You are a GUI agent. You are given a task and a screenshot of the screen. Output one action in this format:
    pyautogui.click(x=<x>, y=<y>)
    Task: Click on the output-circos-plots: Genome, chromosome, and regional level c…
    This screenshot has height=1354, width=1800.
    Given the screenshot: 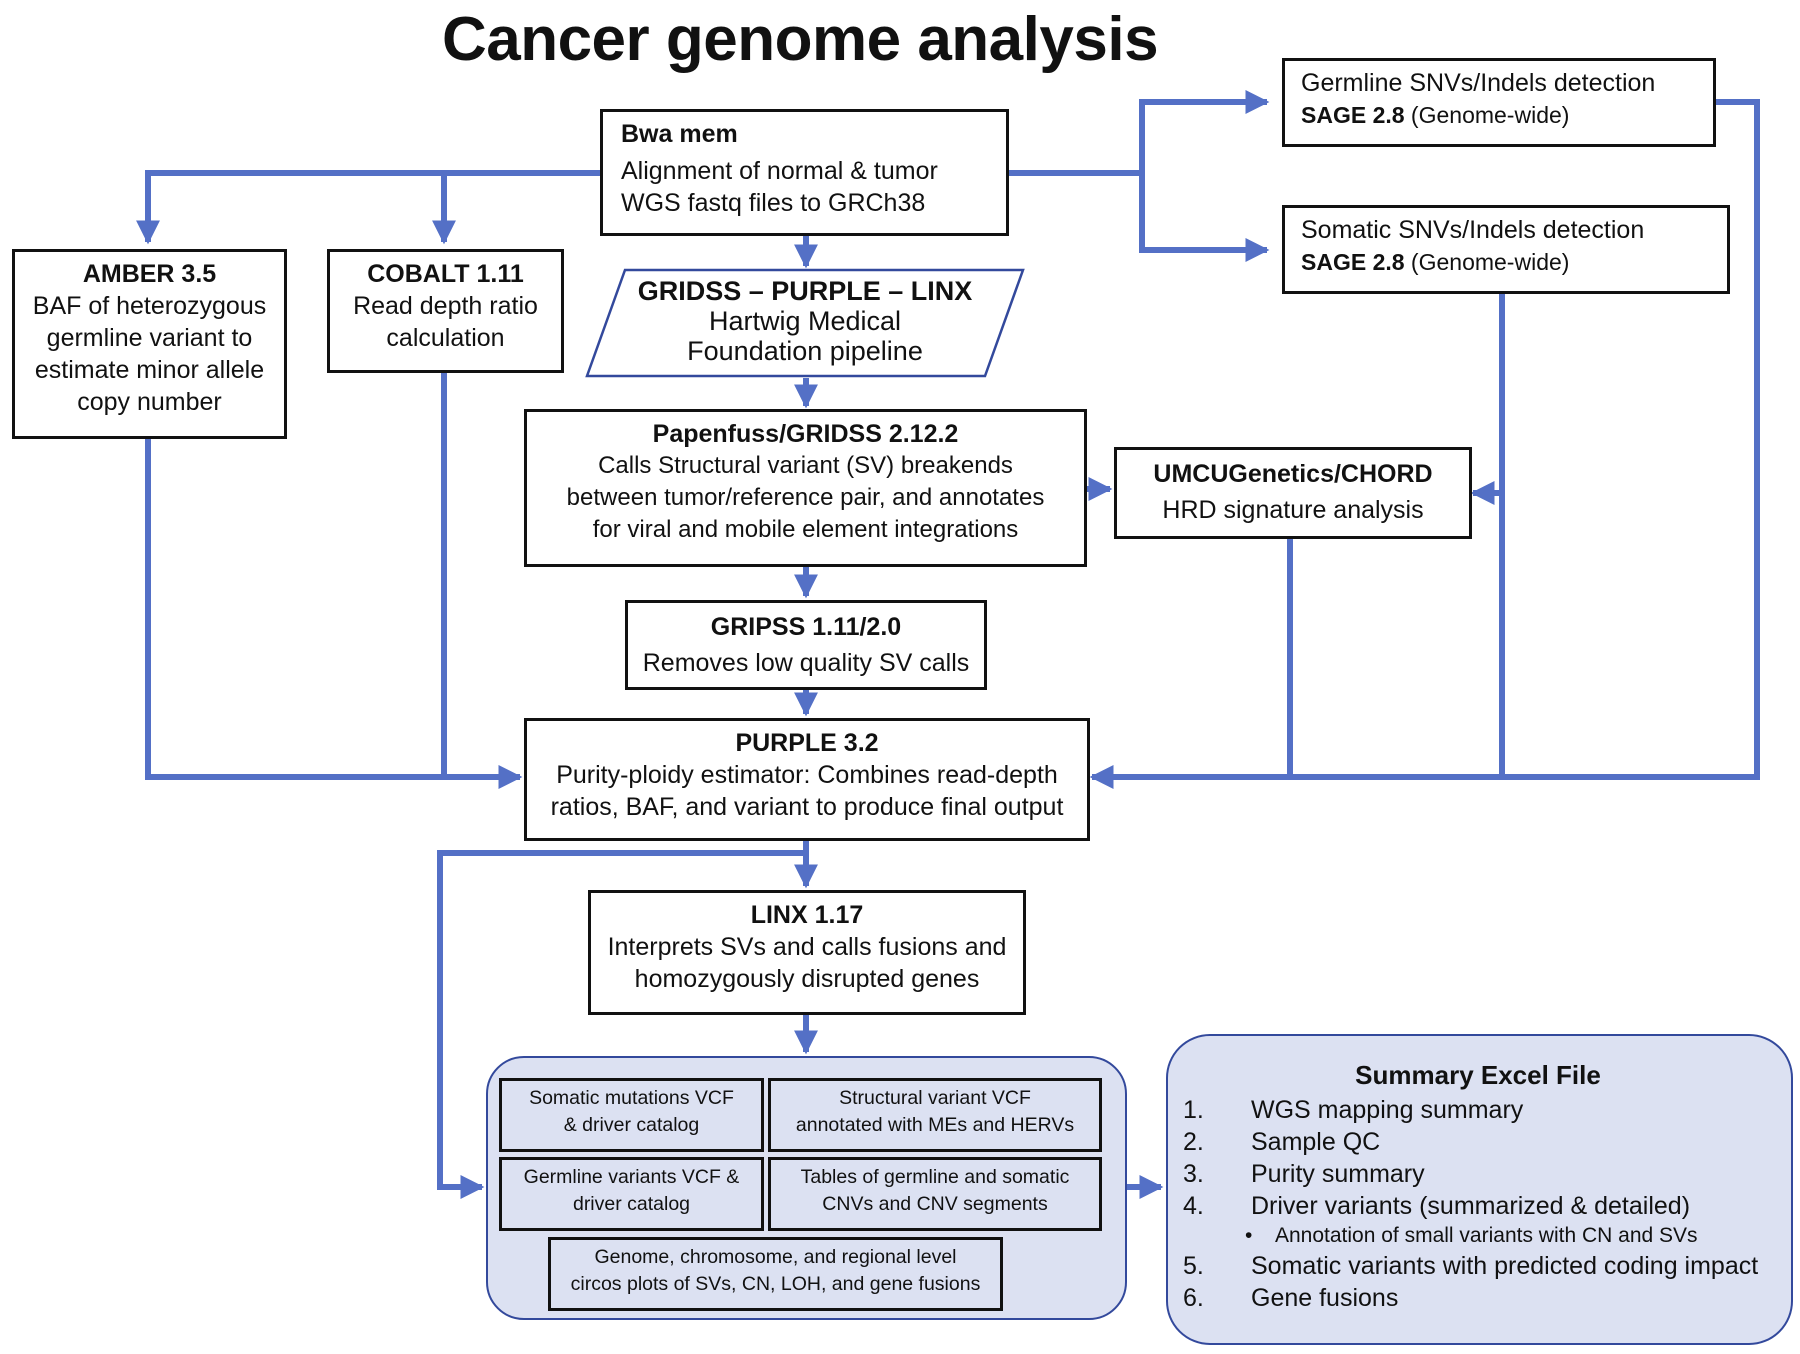 What is the action you would take?
    pyautogui.click(x=775, y=1274)
    